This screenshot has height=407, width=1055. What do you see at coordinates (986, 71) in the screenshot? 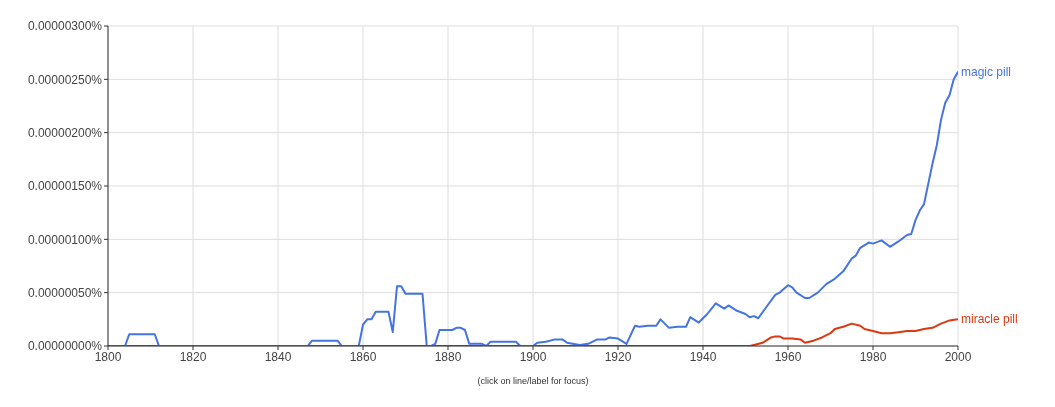
I see `series-label: magic pill` at bounding box center [986, 71].